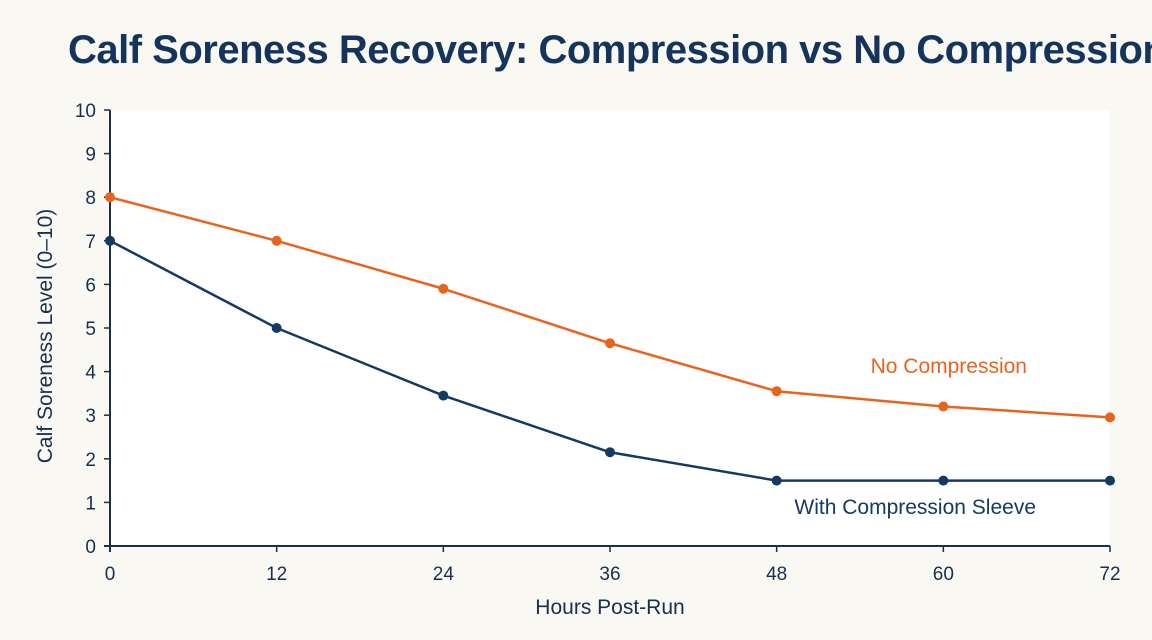 This screenshot has width=1152, height=640. Describe the element at coordinates (90, 547) in the screenshot. I see `y-tick-label: 0` at that location.